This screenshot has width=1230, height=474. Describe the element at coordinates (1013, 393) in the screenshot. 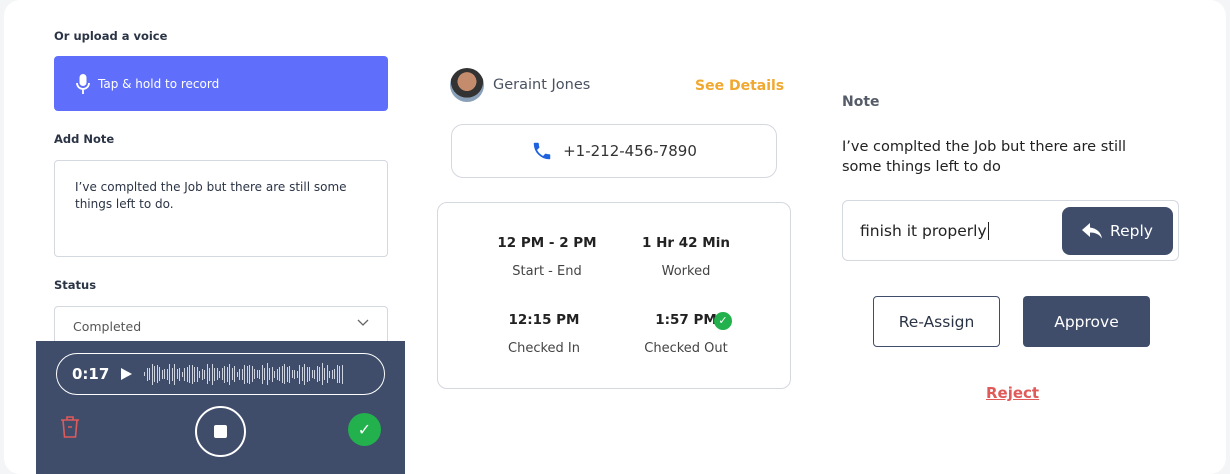

I see `reject-link: Reject` at that location.